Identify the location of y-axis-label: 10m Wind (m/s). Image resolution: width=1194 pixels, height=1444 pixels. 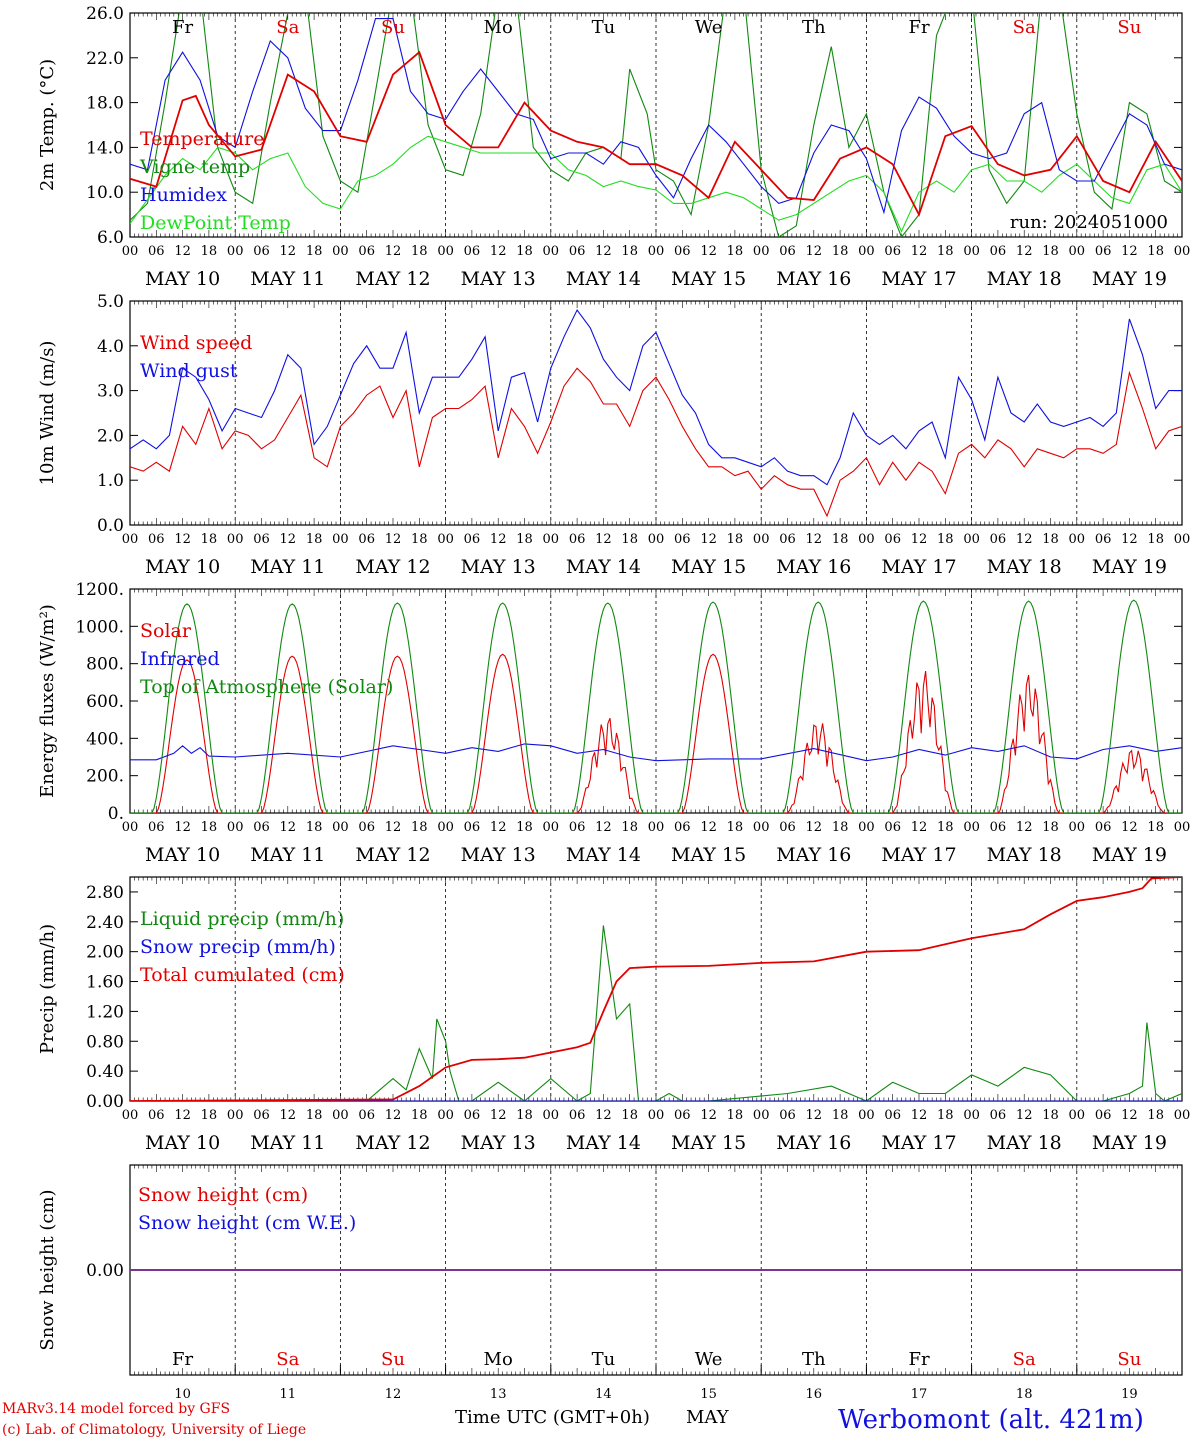
(47, 413).